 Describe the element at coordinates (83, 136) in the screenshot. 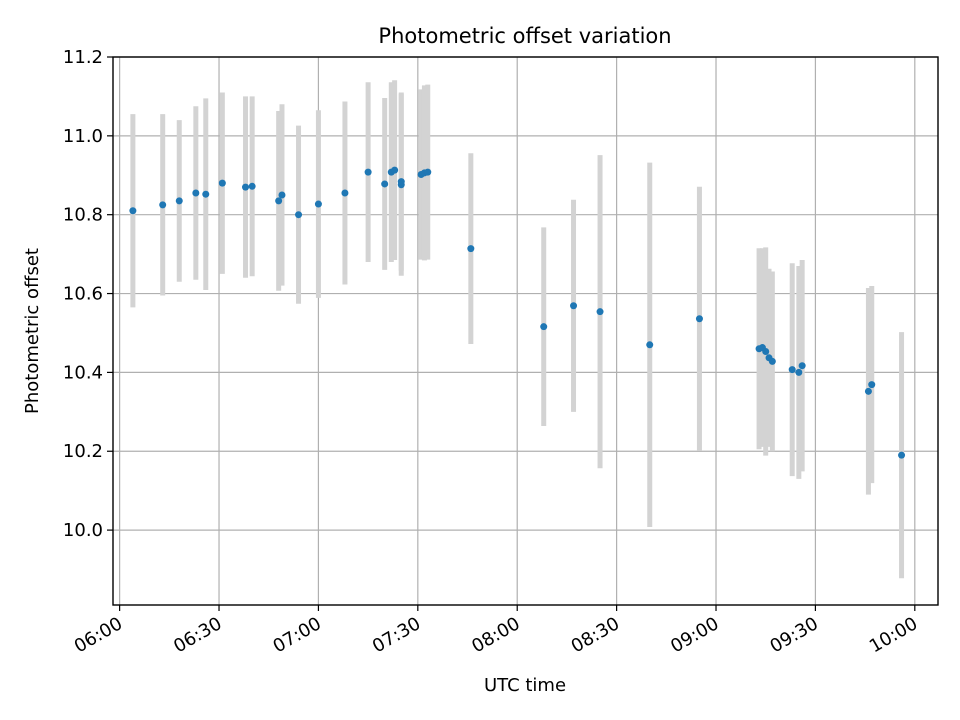

I see `y-tick-label: 11.0` at that location.